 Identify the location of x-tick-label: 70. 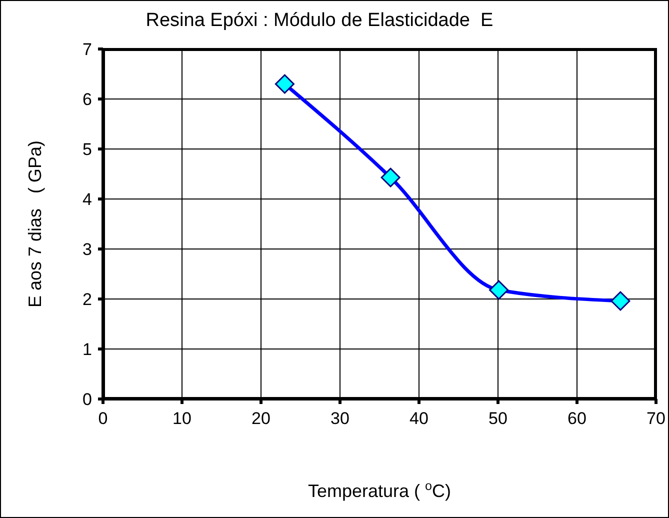
(656, 418).